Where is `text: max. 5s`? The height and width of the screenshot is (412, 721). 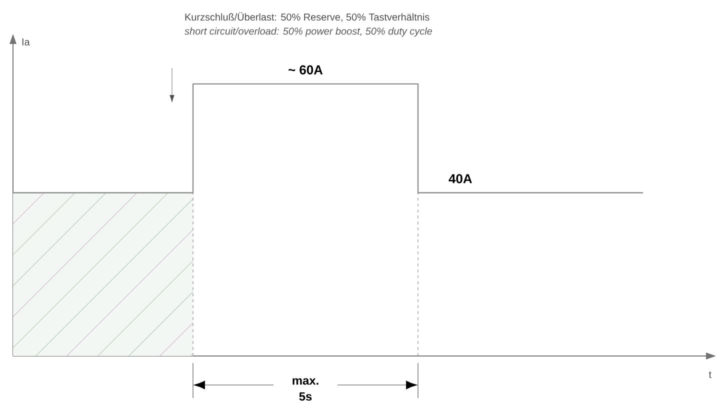
text: max. 5s is located at coordinates (305, 389).